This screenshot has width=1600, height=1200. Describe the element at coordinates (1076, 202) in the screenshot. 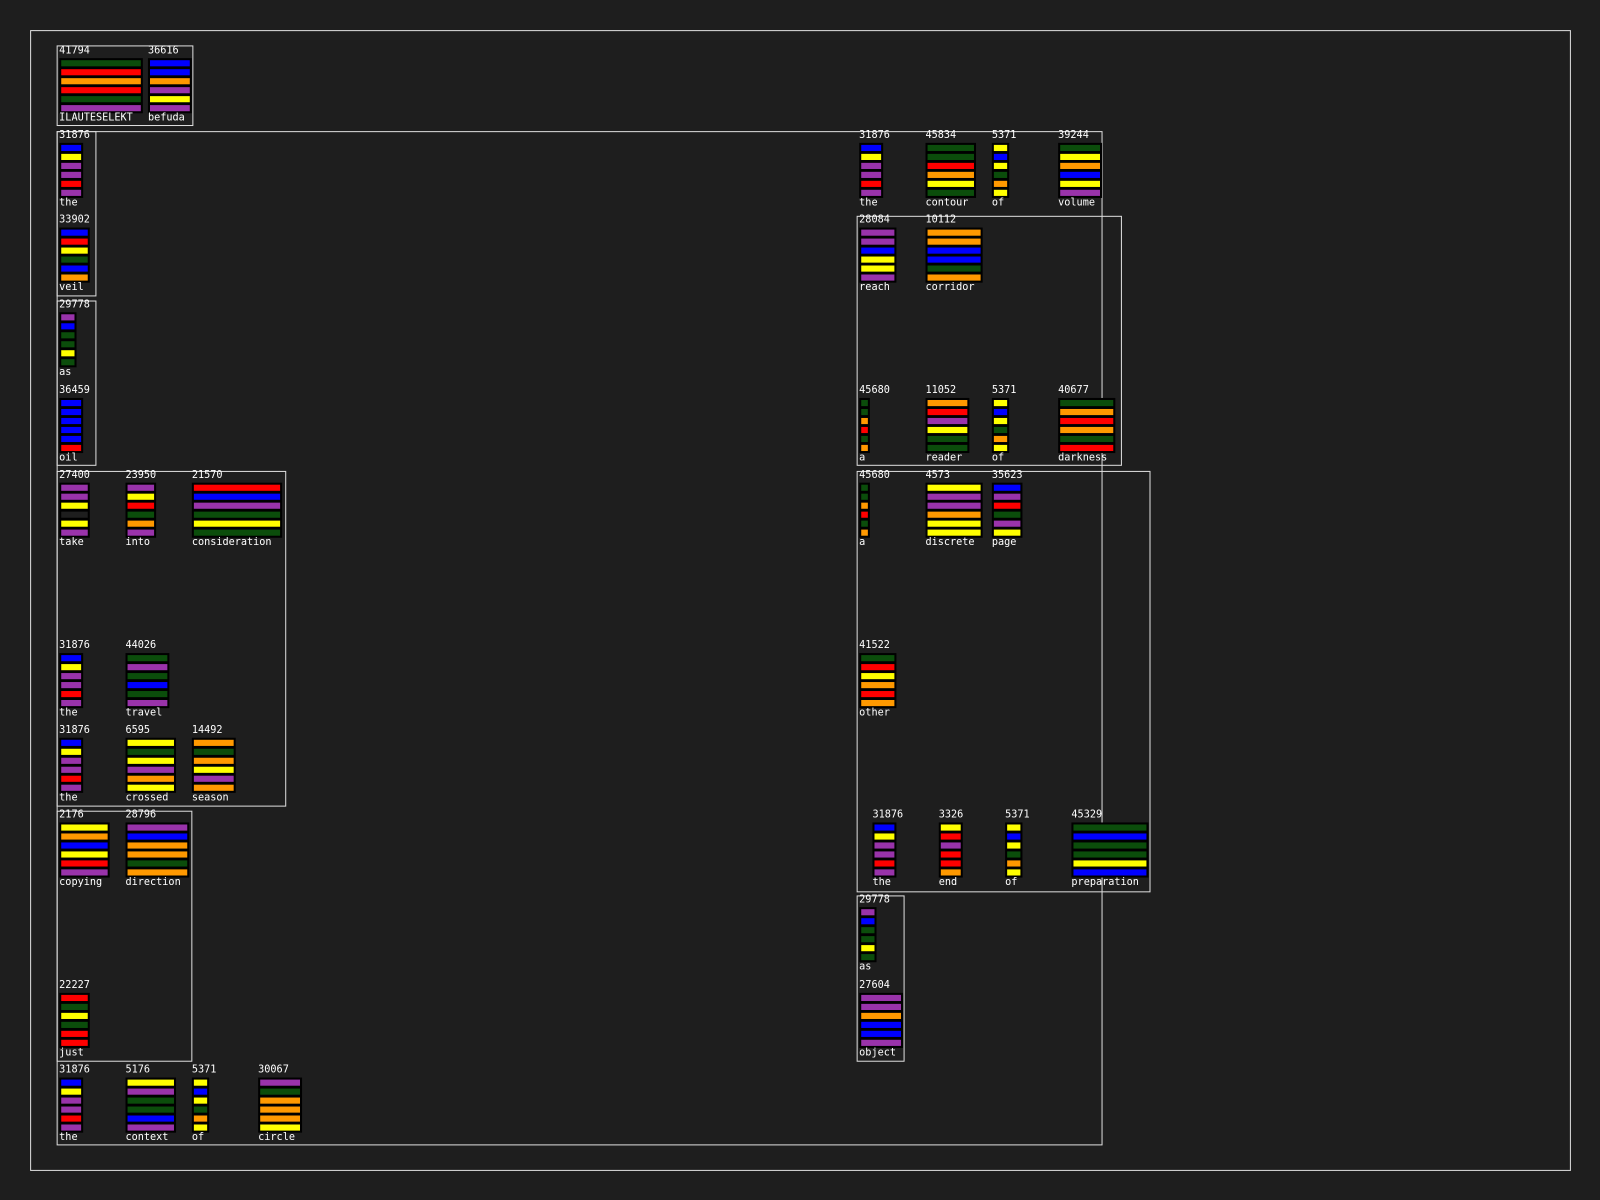

I see `token-word: volume` at that location.